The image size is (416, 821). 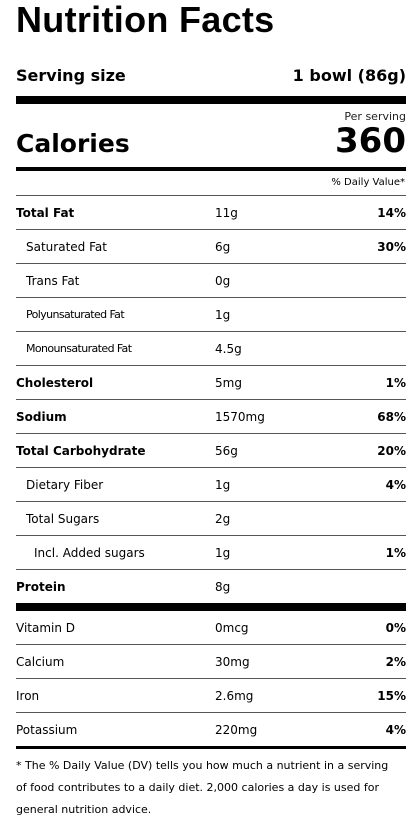 What do you see at coordinates (375, 116) in the screenshot?
I see `per-serving-label: Per serving` at bounding box center [375, 116].